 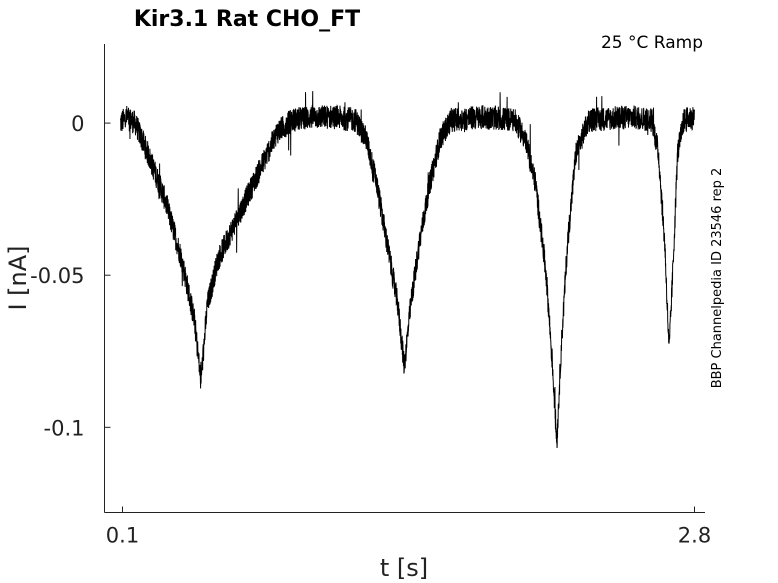 What do you see at coordinates (122, 536) in the screenshot?
I see `x-tick-label: 0.1` at bounding box center [122, 536].